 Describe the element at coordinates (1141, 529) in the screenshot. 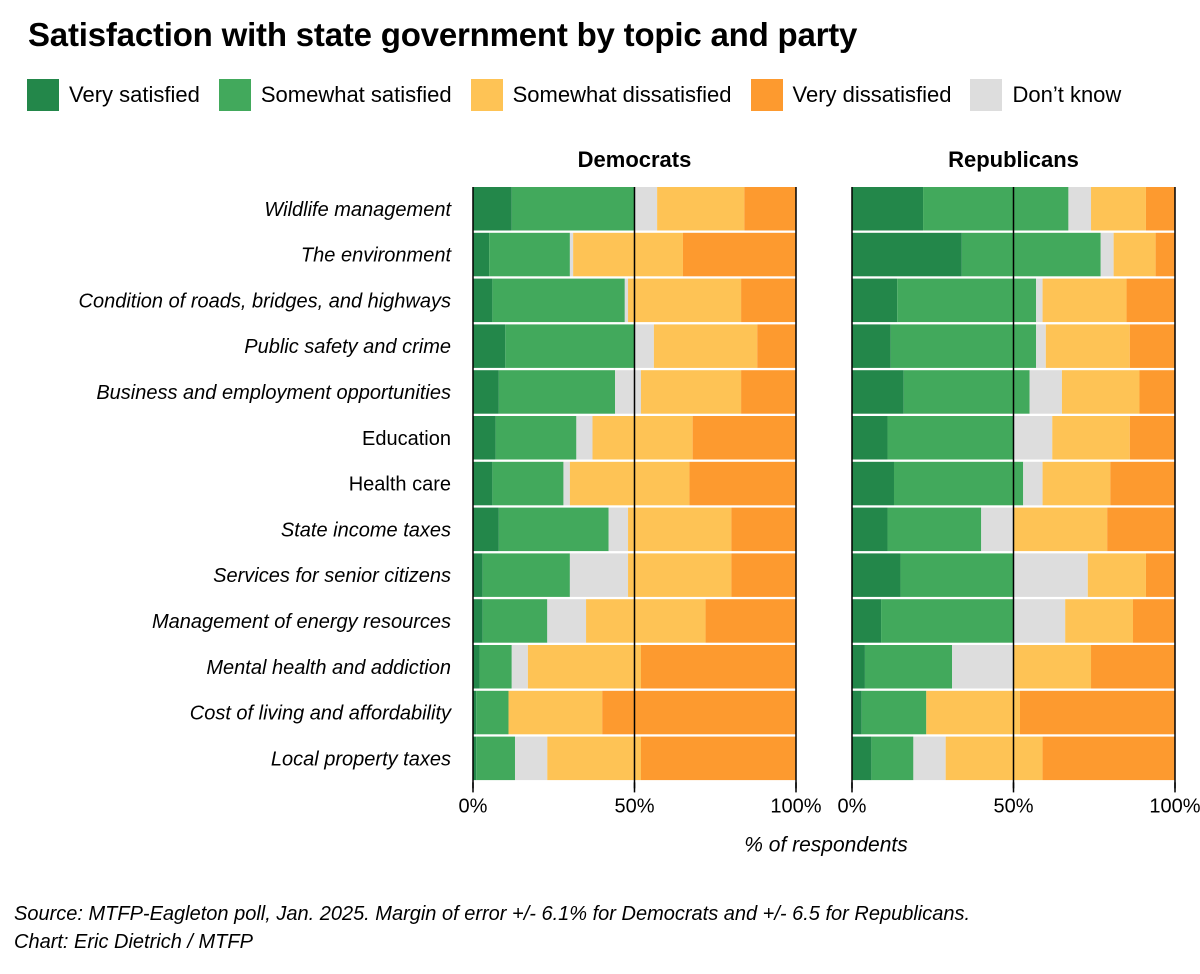

I see `bar-republicans-state-income-taxes-very-dissatisfied` at that location.